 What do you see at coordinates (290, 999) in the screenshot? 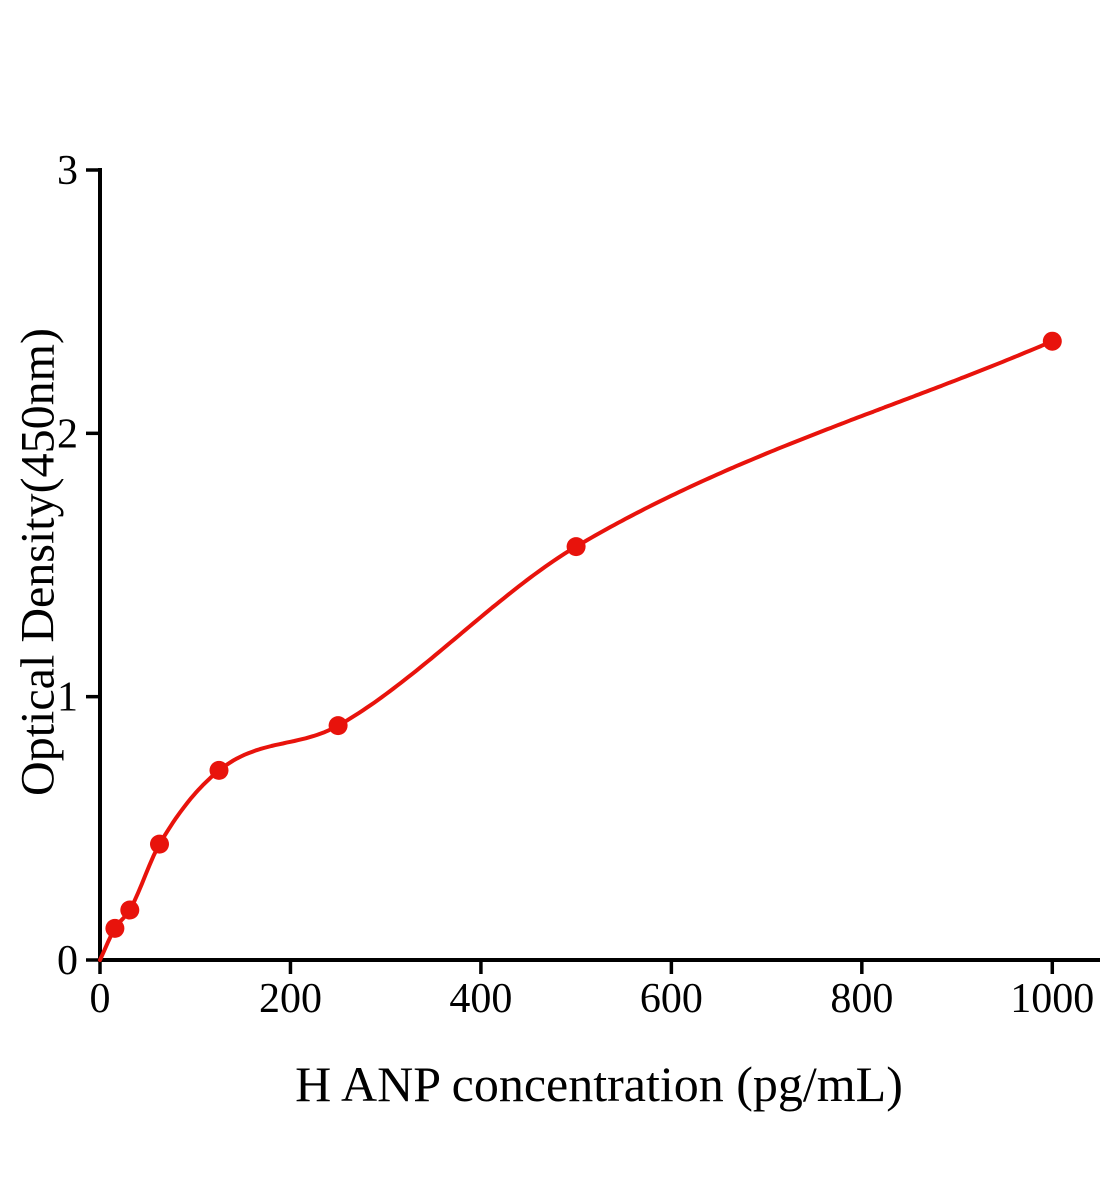
I see `x-tick-label: 200` at bounding box center [290, 999].